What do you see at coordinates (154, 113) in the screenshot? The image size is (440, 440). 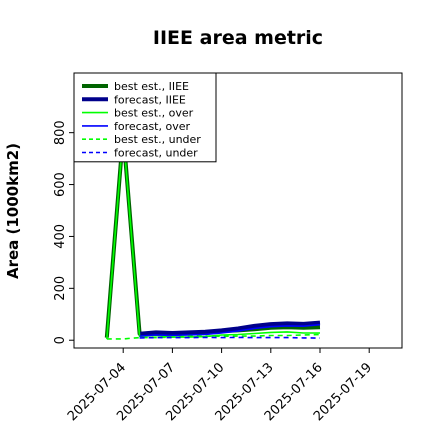 I see `legend-label-2: best est., over` at bounding box center [154, 113].